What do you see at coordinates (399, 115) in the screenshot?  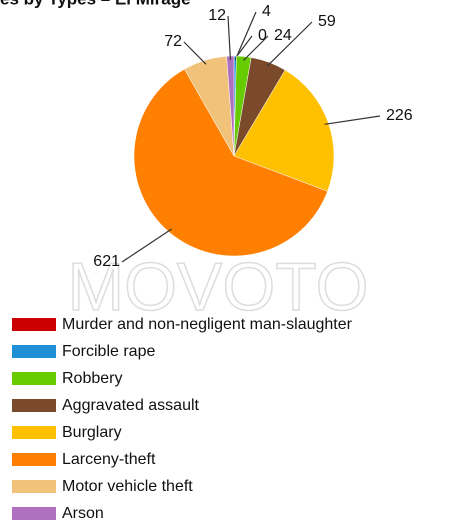 I see `data-label: 226` at bounding box center [399, 115].